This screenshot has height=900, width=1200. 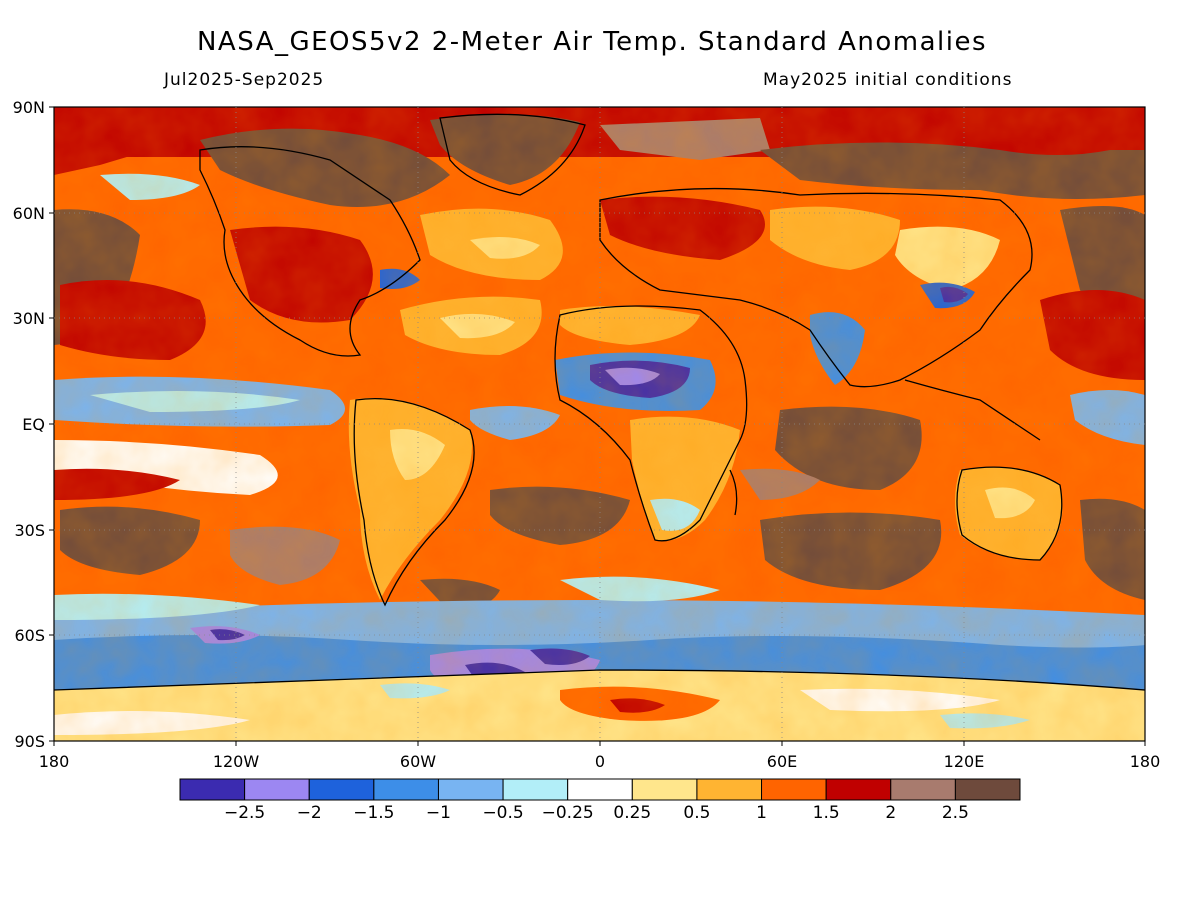 What do you see at coordinates (29, 318) in the screenshot?
I see `lat-label-30n: 30N` at bounding box center [29, 318].